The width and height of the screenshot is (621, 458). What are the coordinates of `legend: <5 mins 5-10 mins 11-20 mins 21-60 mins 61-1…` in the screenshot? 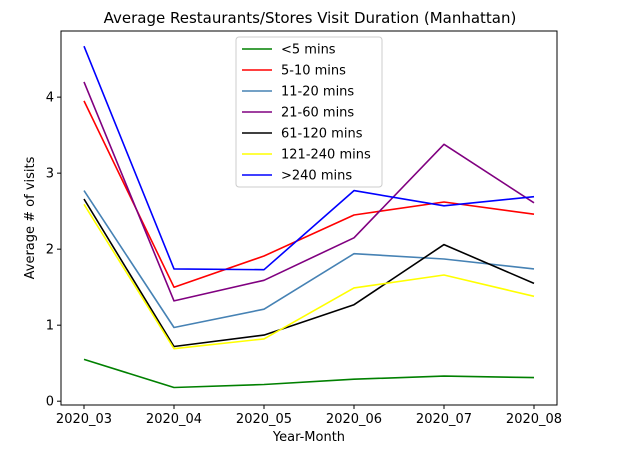 It's located at (309, 112).